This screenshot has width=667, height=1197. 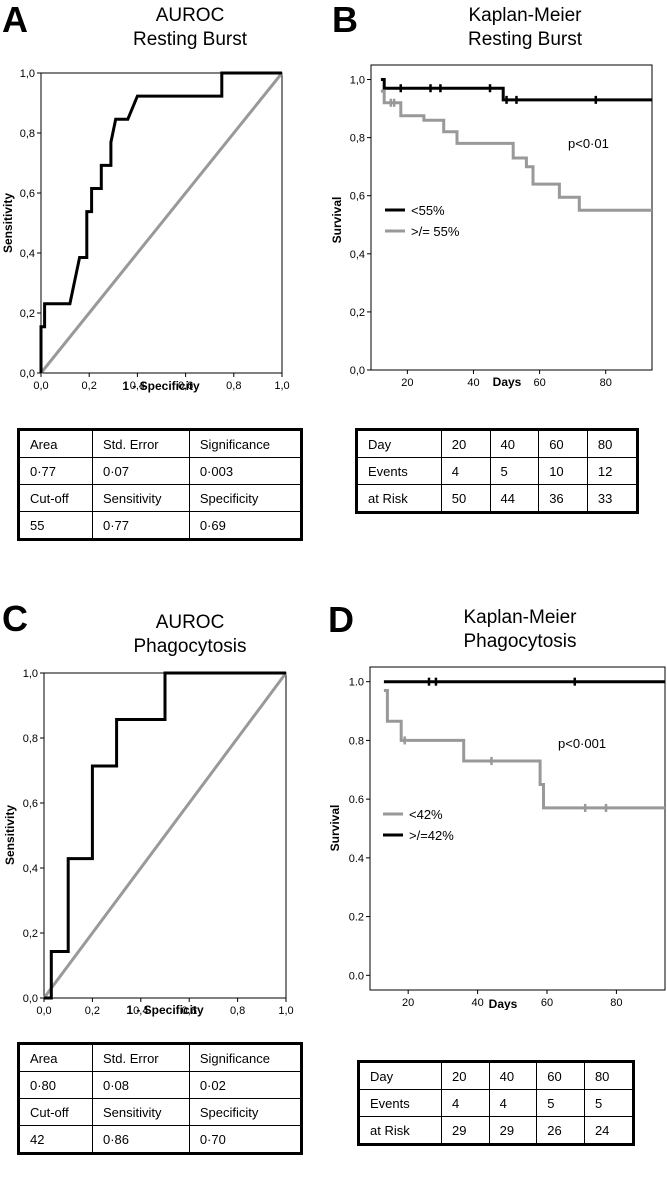 I want to click on panel-c-title-line2: Phagocytosis, so click(x=190, y=646).